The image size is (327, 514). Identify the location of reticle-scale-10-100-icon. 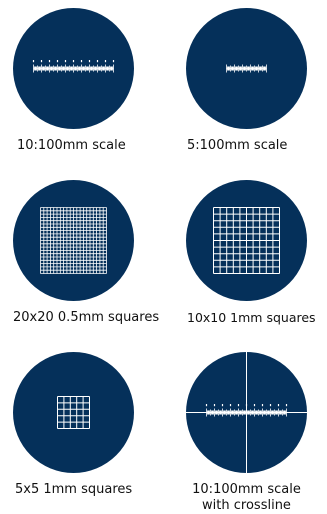
(73, 68).